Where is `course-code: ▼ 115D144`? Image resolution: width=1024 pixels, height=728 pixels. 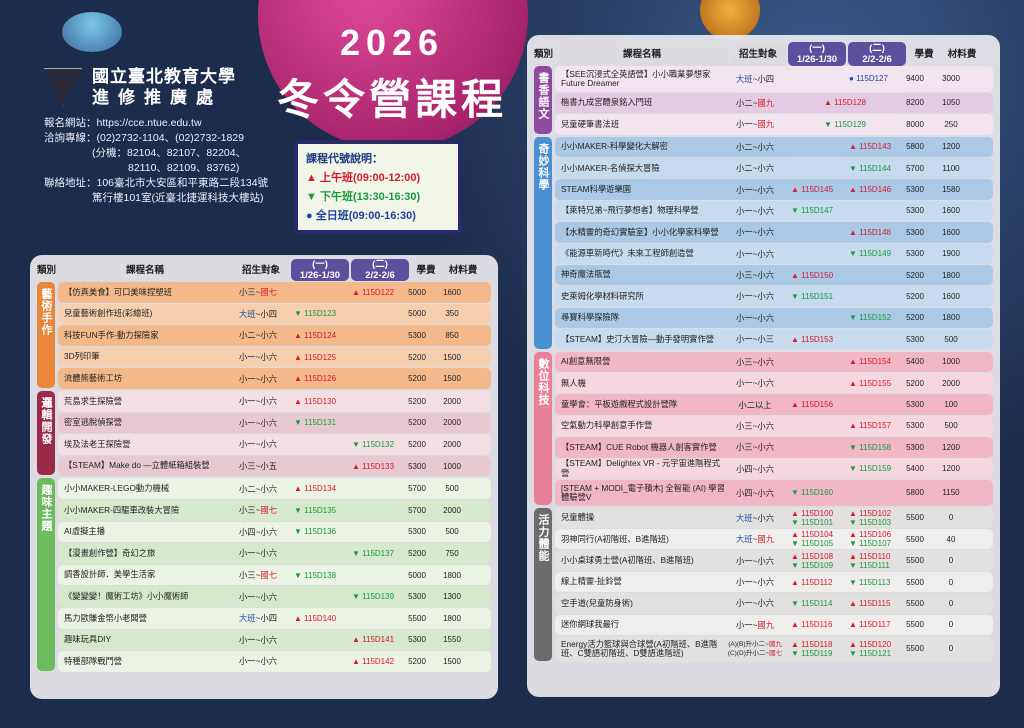
course-code: ▼ 115D144 is located at coordinates (870, 168).